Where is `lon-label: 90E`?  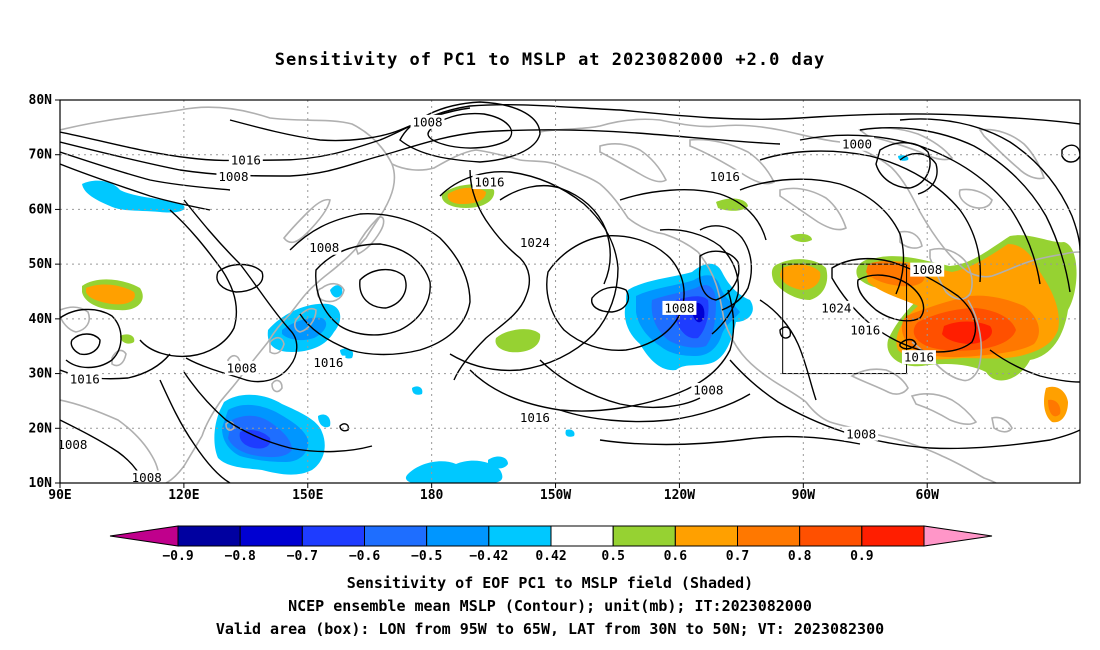 lon-label: 90E is located at coordinates (59, 495).